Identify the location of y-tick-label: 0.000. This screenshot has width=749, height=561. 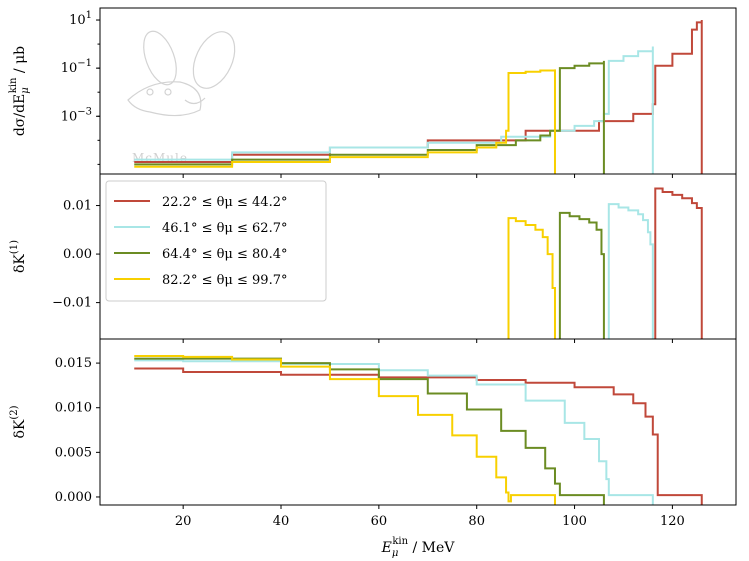
(73, 497).